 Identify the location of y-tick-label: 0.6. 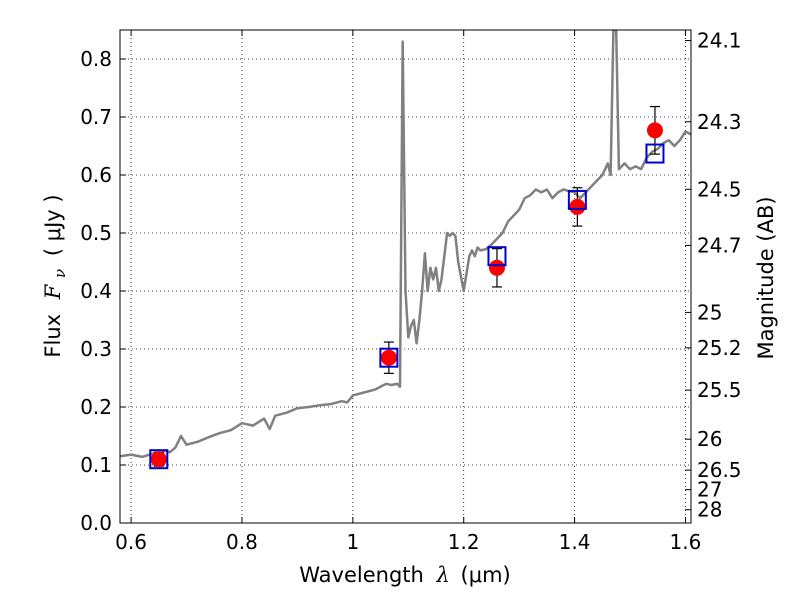
(96, 175).